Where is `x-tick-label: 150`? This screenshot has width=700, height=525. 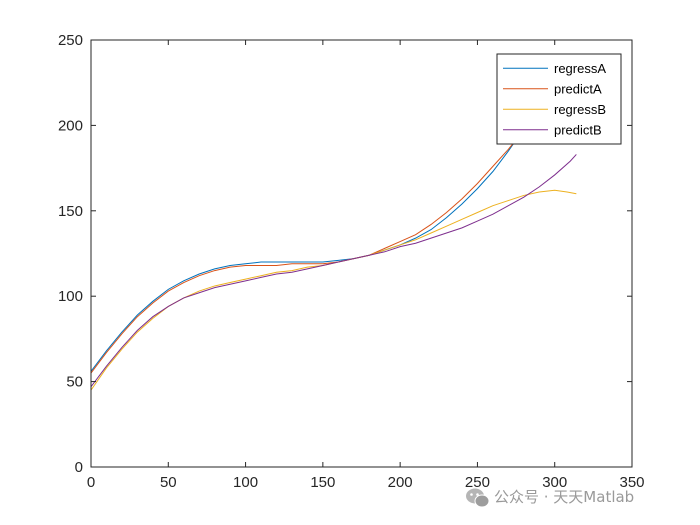 x-tick-label: 150 is located at coordinates (322, 482).